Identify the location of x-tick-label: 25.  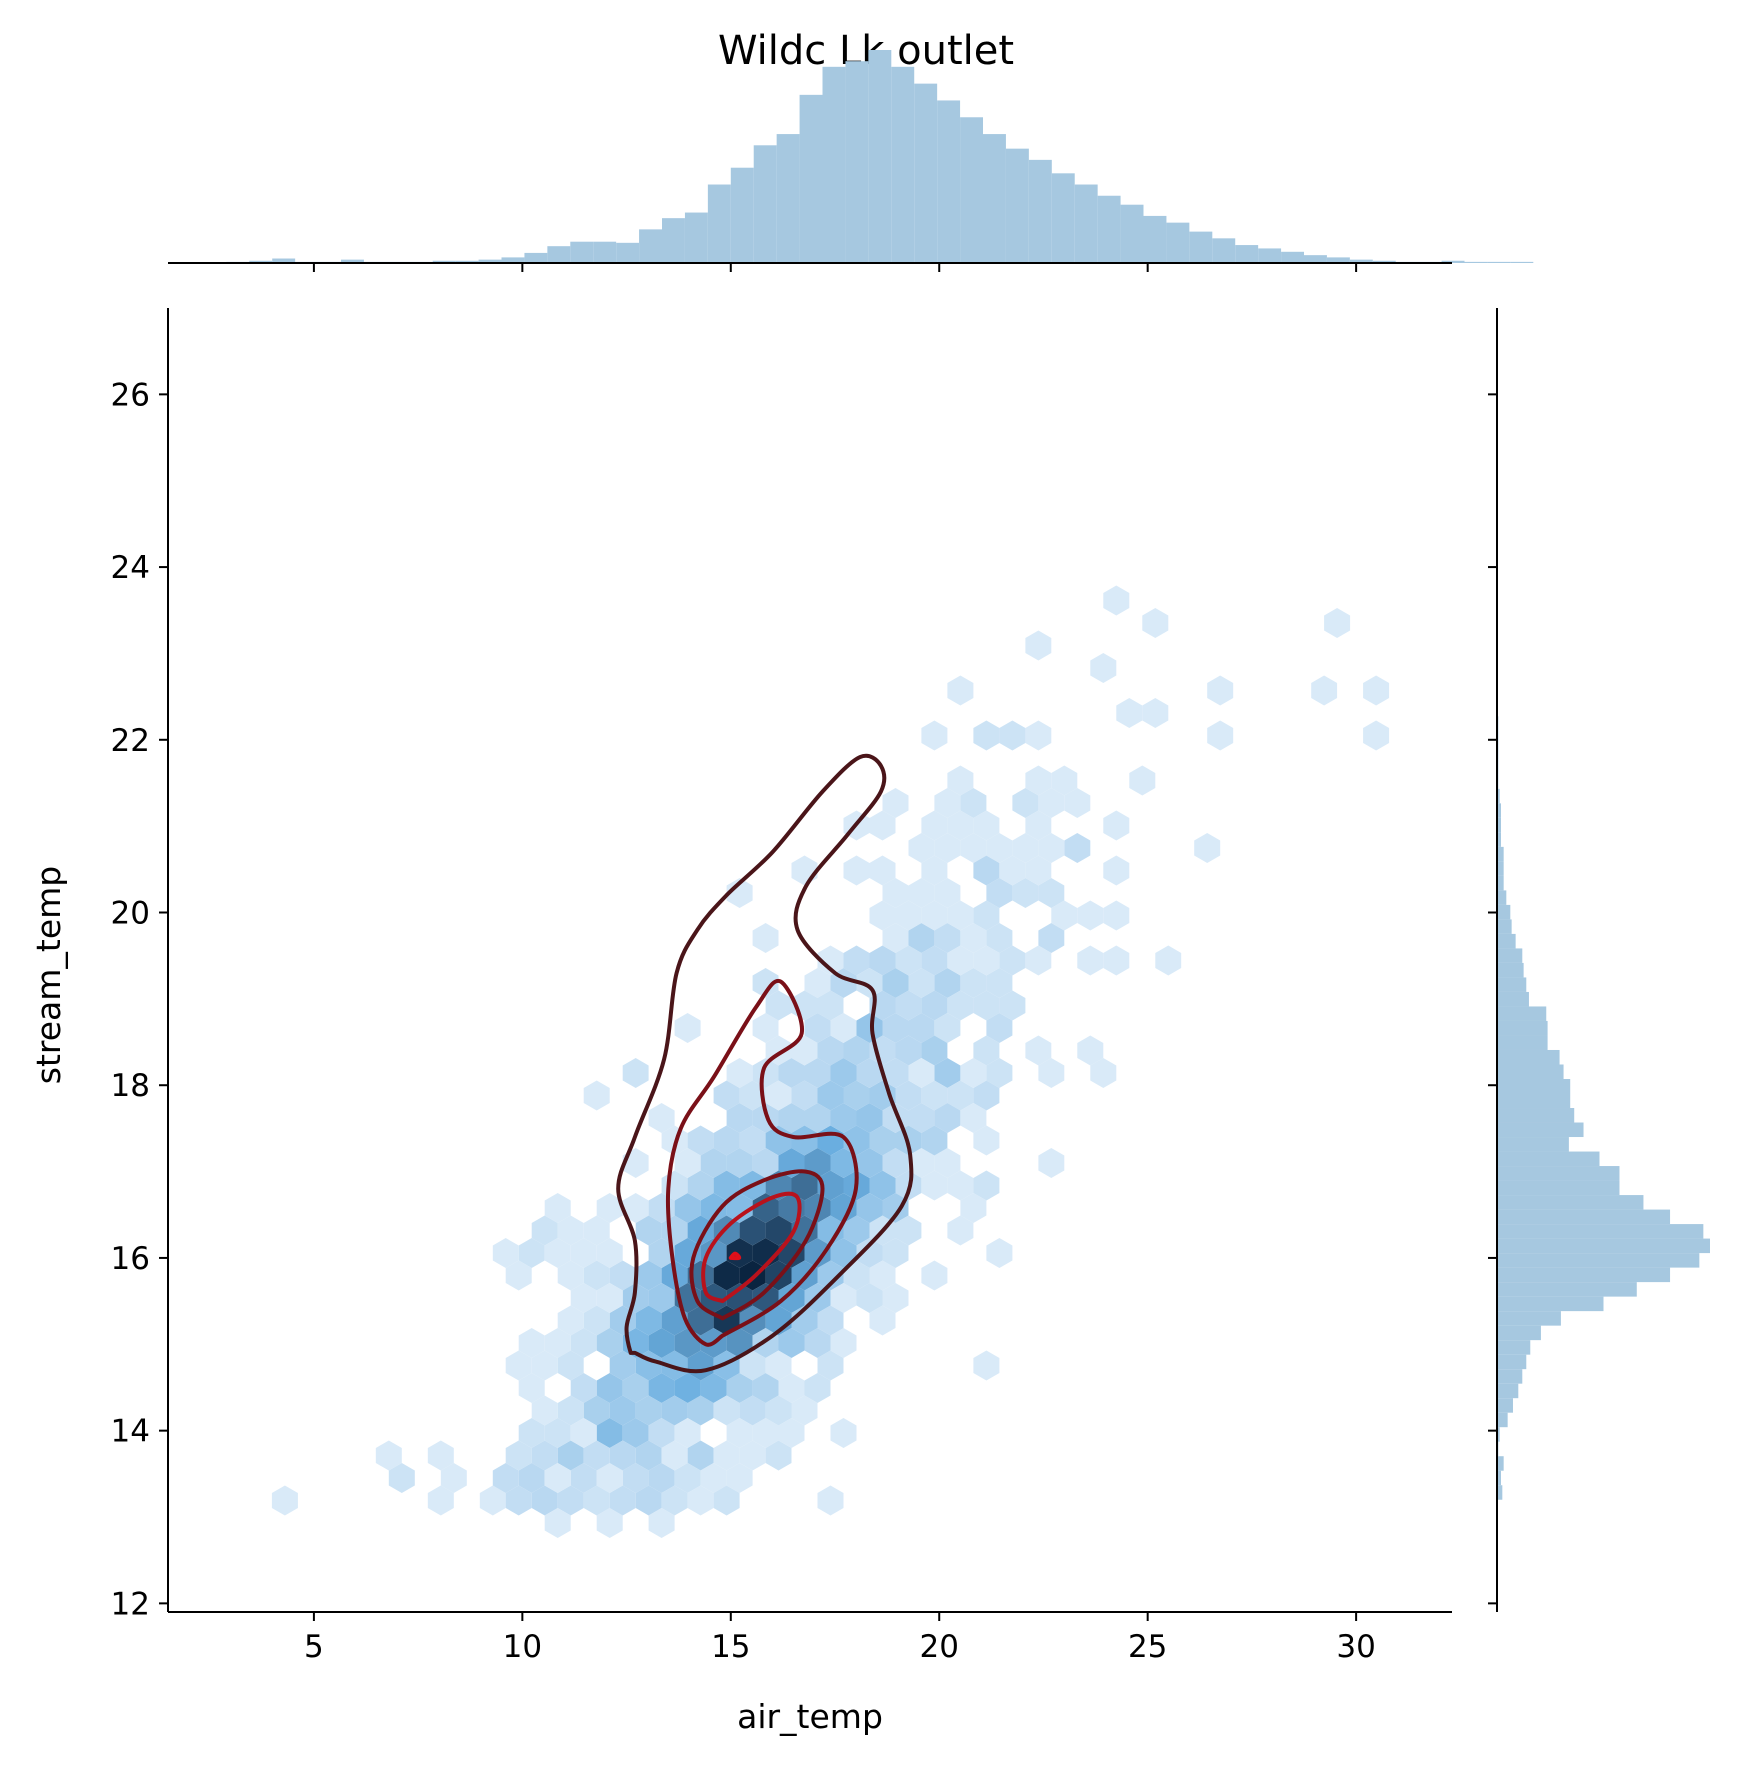
(1147, 1647).